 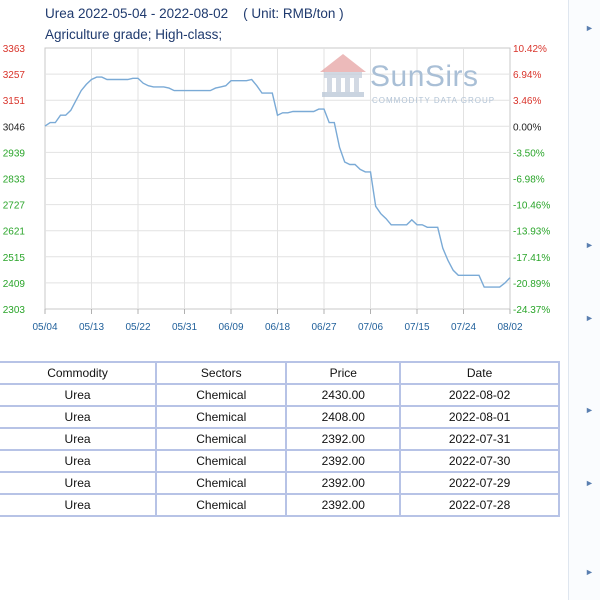 I want to click on y-tick-label: 2409, so click(x=14, y=284).